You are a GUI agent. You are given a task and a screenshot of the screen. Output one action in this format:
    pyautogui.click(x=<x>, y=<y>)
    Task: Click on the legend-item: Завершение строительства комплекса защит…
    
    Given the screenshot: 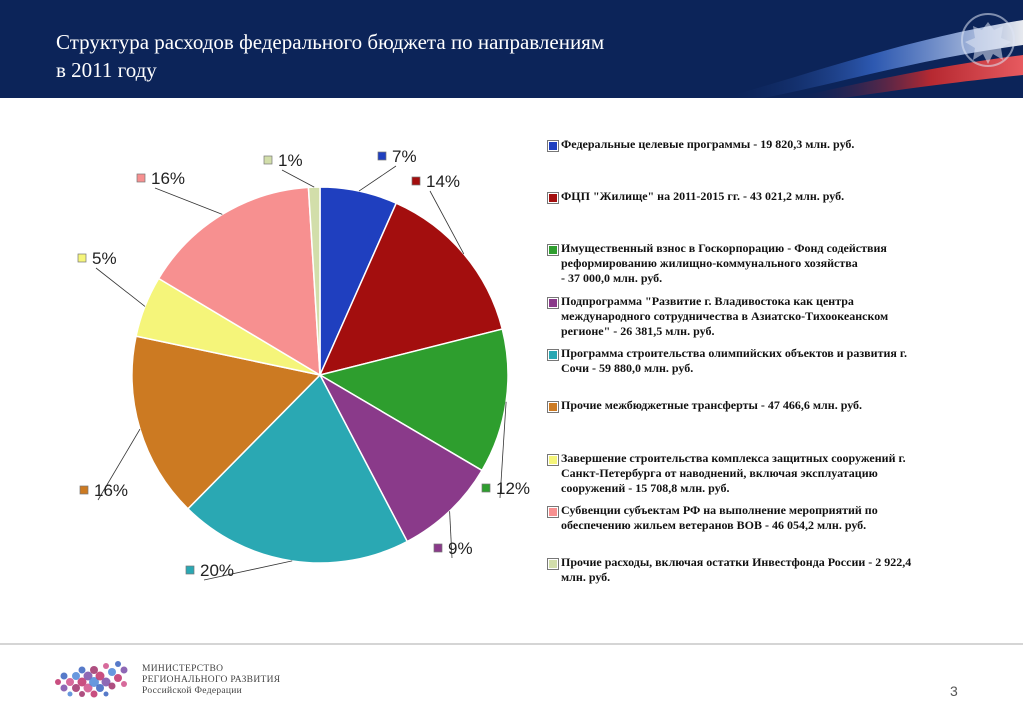 What is the action you would take?
    pyautogui.click(x=758, y=473)
    